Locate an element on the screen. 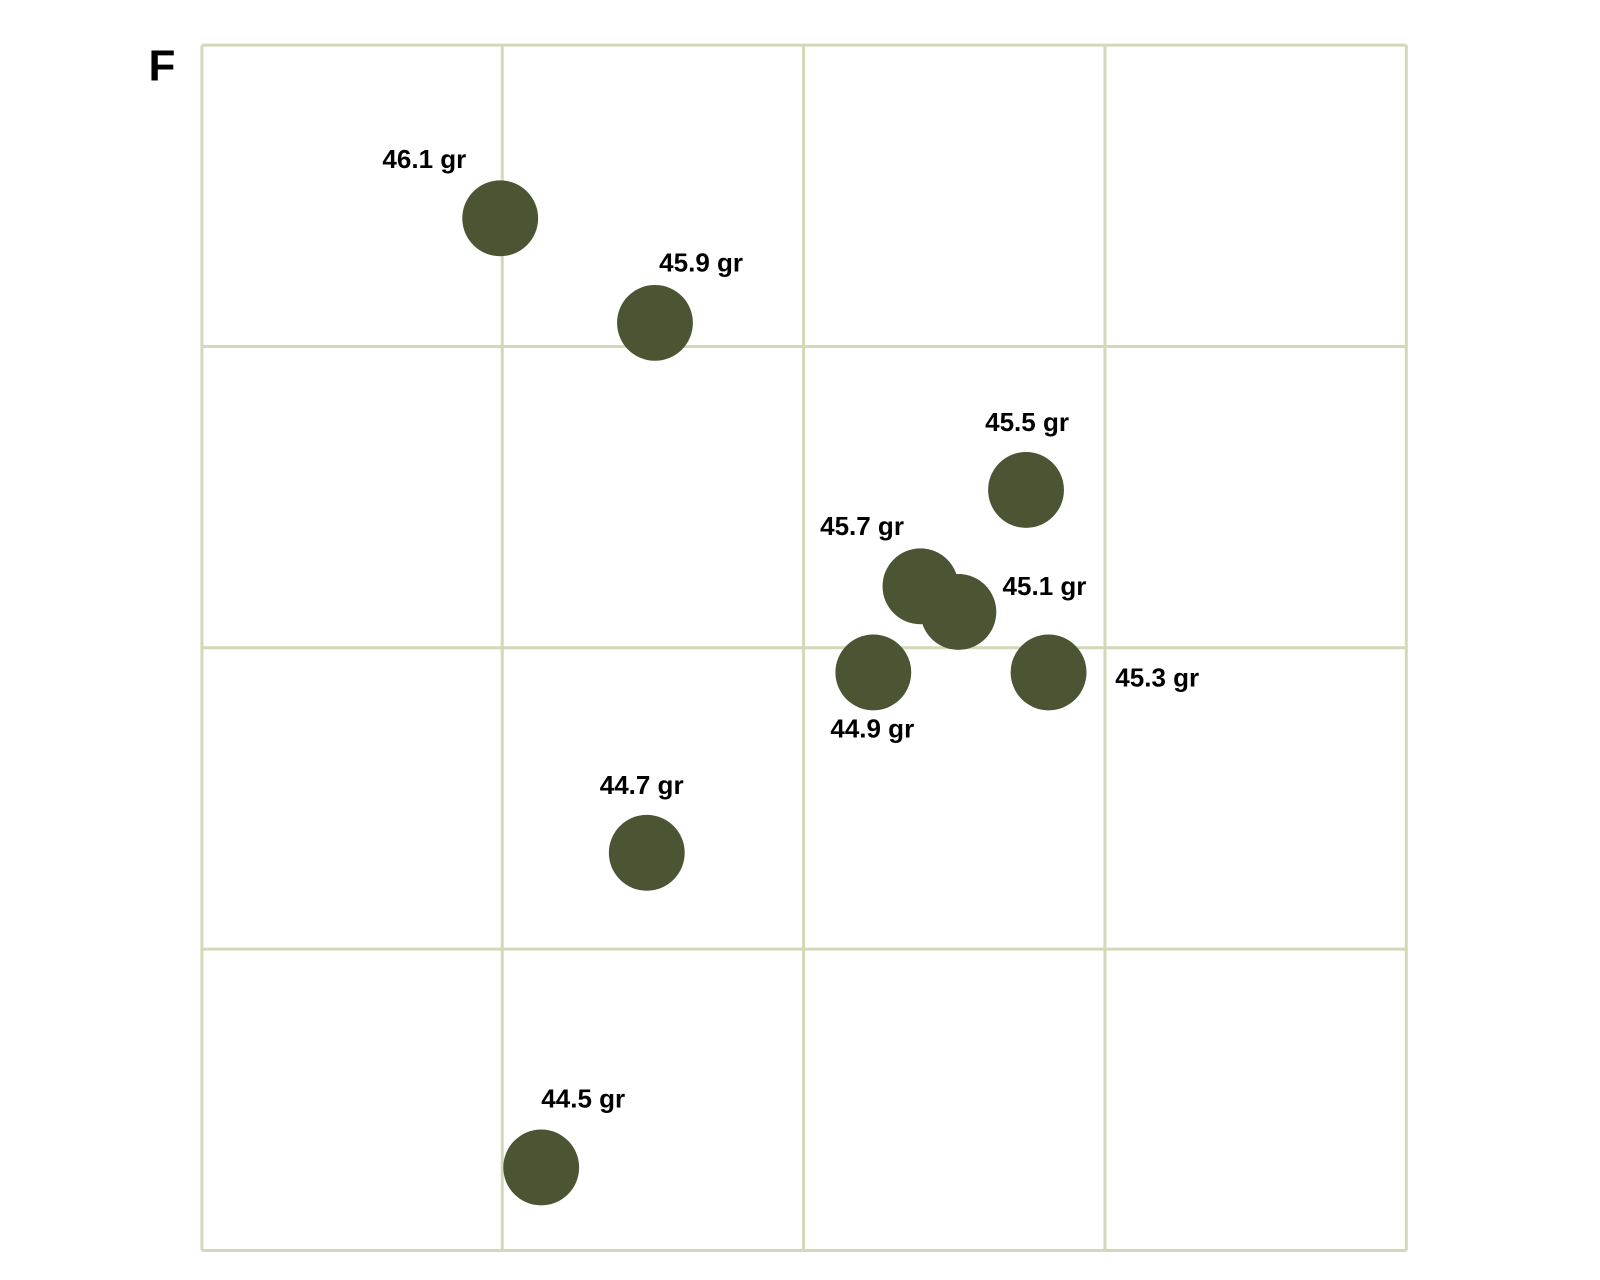  shot-label: 44.7 gr is located at coordinates (642, 785).